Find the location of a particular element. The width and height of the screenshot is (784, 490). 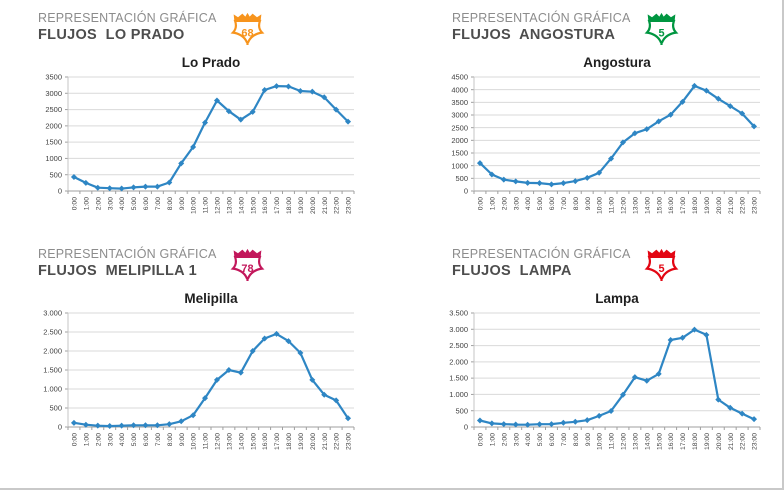

svg-text: 1000 is located at coordinates (53, 158).